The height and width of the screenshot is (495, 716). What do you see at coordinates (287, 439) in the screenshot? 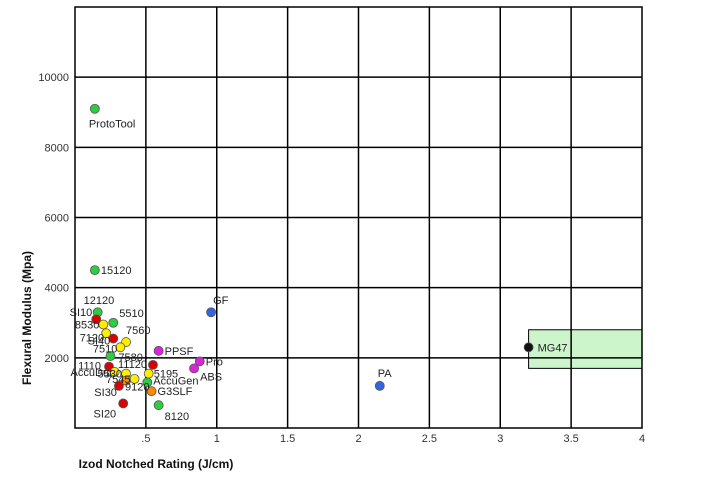
I see `x-tick-label: 1.5` at bounding box center [287, 439].